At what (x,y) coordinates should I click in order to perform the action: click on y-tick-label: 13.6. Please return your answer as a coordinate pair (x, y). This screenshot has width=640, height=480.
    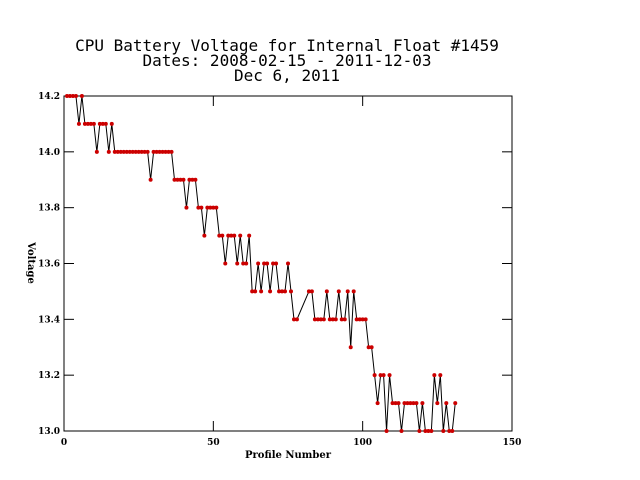
    Looking at the image, I should click on (49, 265).